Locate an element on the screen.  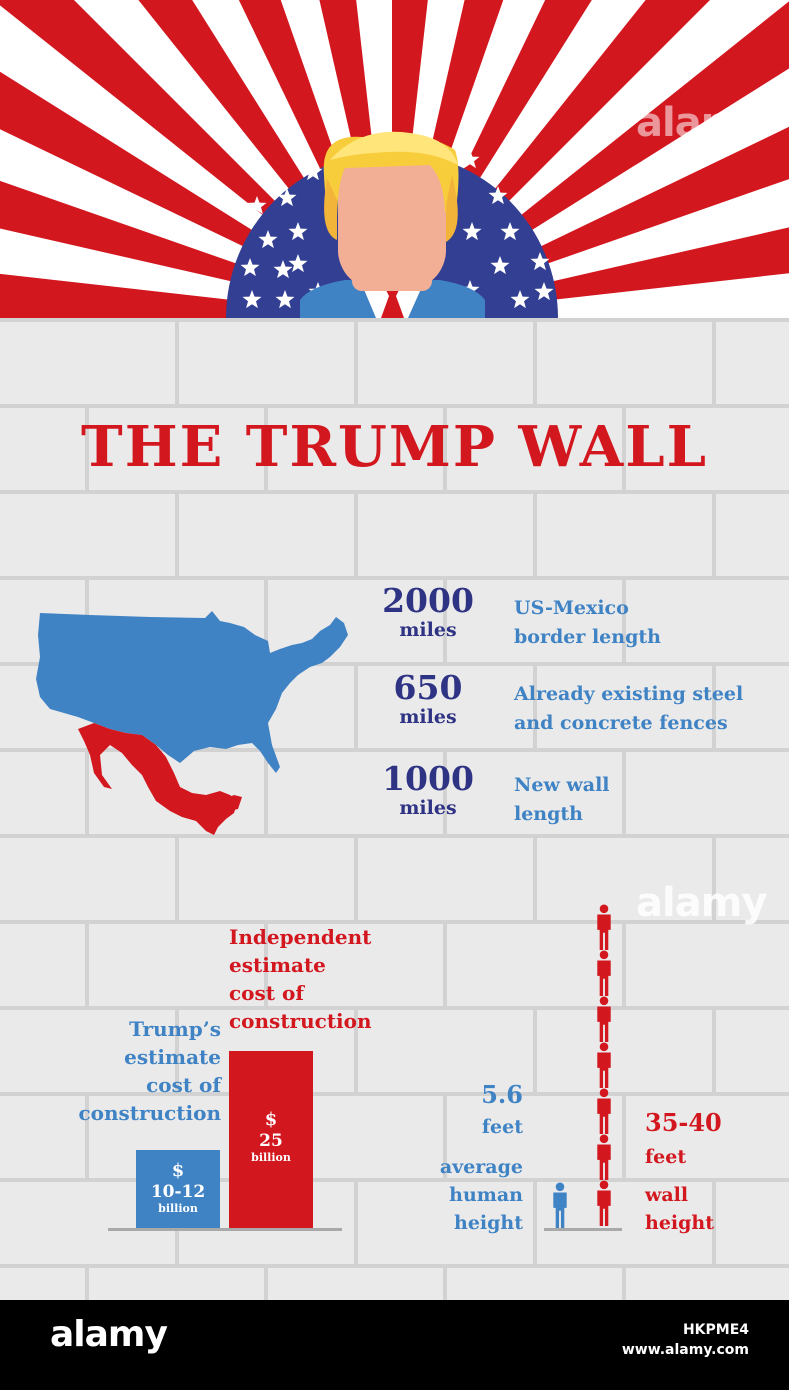
stat-description-line: and concrete fences is located at coordinates (621, 723).